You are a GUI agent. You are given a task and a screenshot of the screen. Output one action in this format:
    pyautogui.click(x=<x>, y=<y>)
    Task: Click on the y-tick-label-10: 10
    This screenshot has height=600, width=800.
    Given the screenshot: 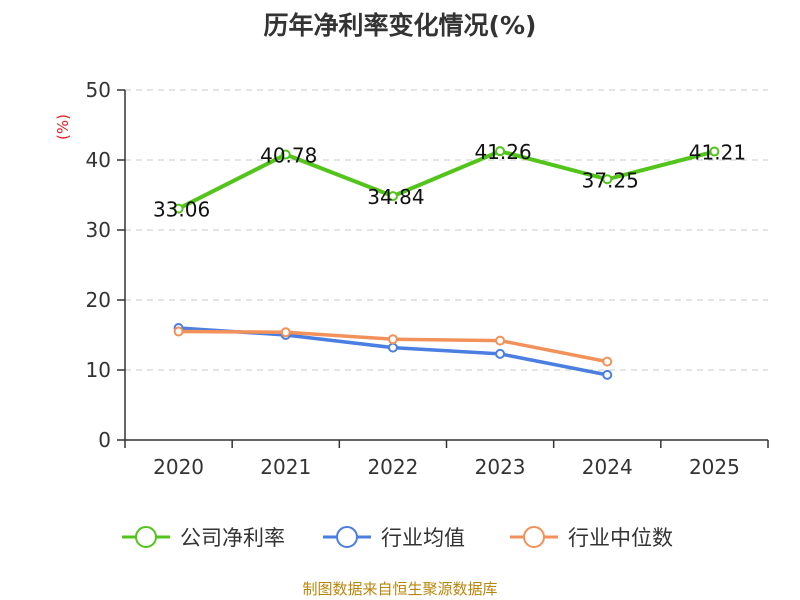 What is the action you would take?
    pyautogui.click(x=98, y=370)
    